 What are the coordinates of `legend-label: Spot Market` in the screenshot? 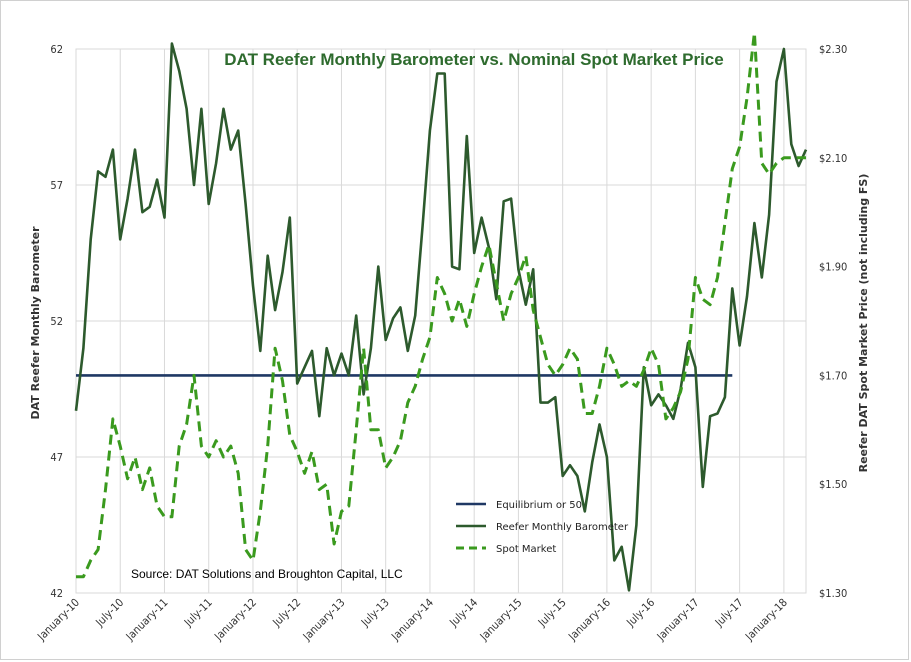 It's located at (526, 549).